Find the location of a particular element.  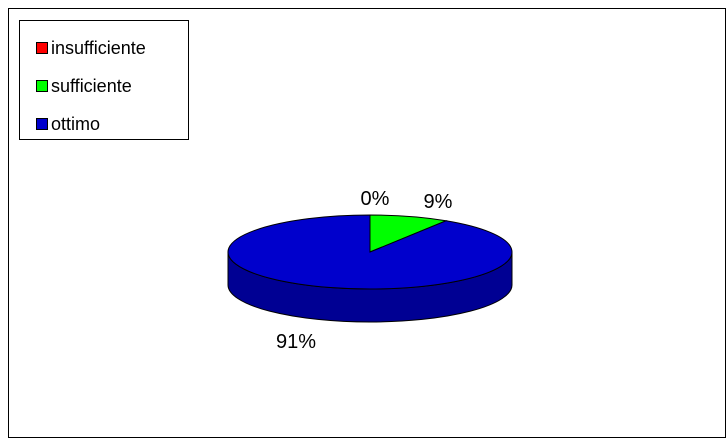

legend-item-insufficiente: insufficiente is located at coordinates (104, 48).